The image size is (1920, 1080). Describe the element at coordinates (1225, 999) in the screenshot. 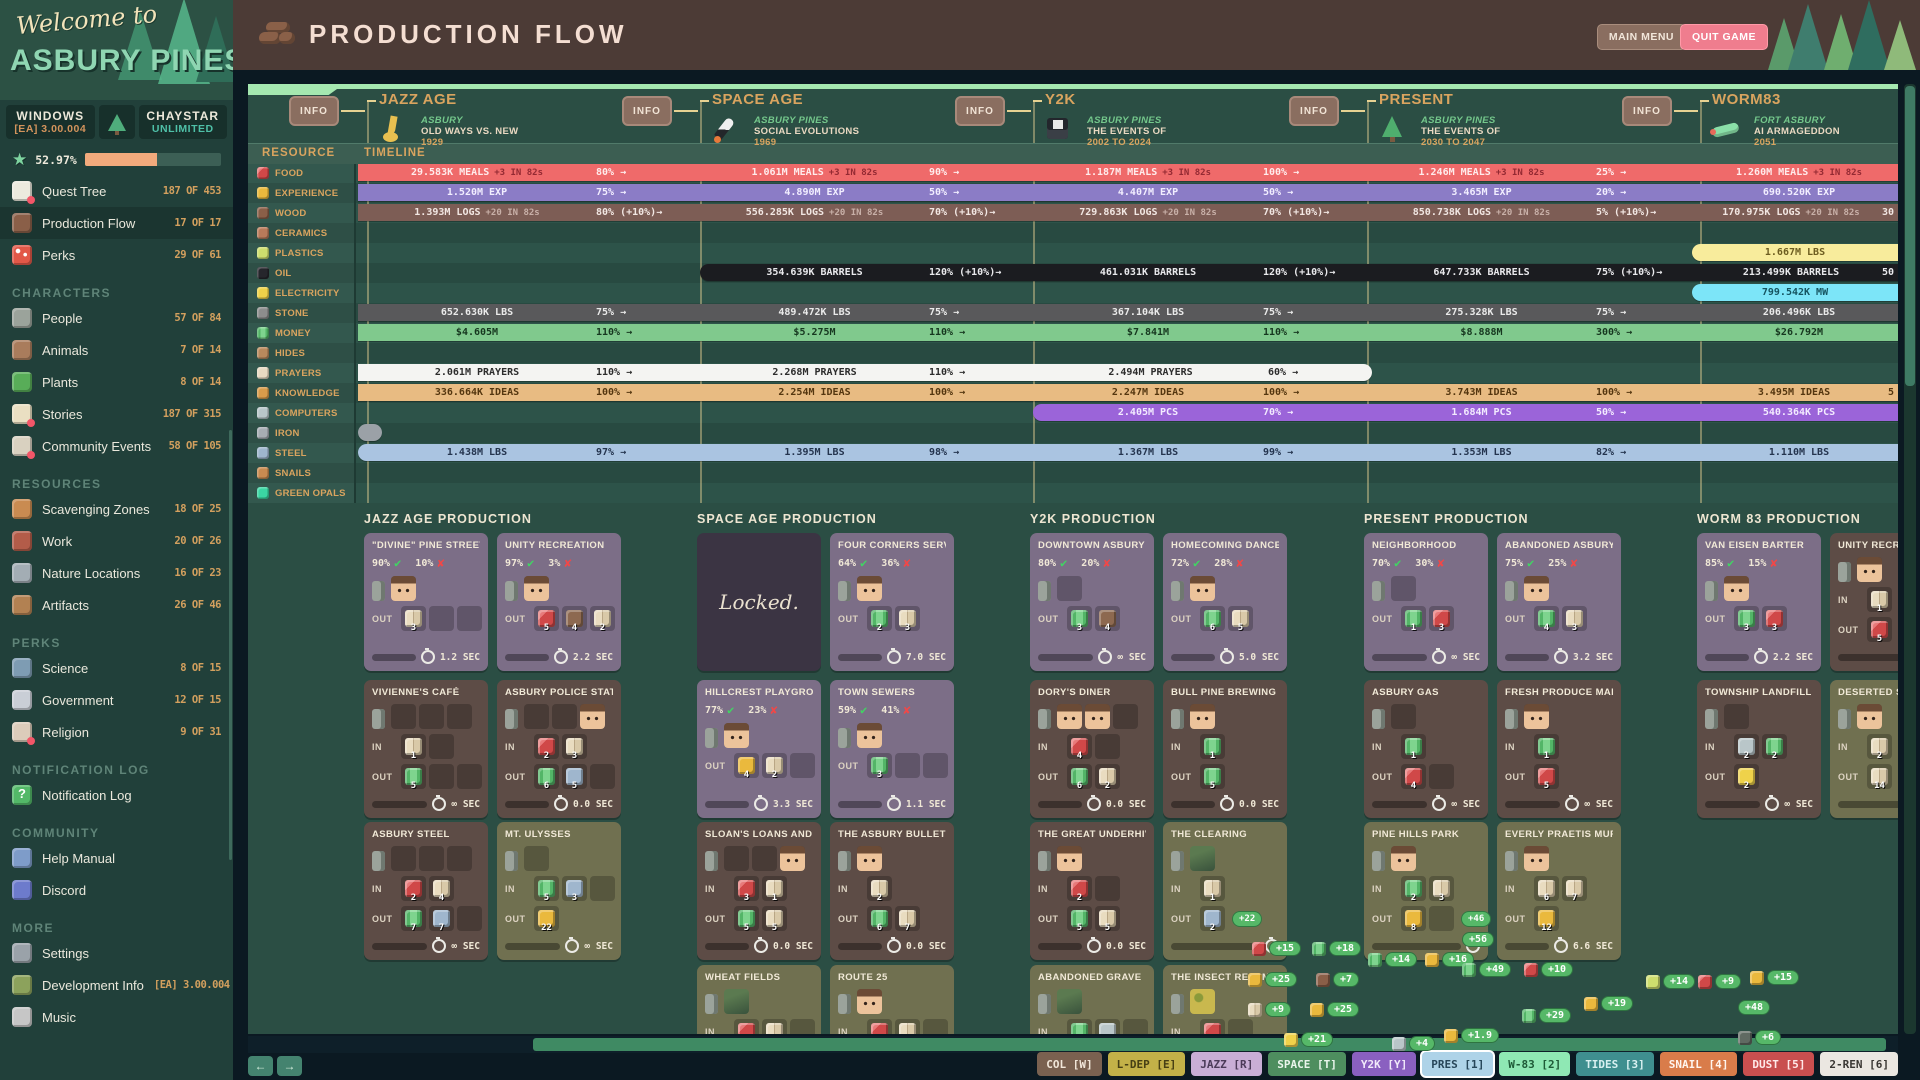

I see `production-card-the-insect-realm: THE INSECT REALM IN` at that location.